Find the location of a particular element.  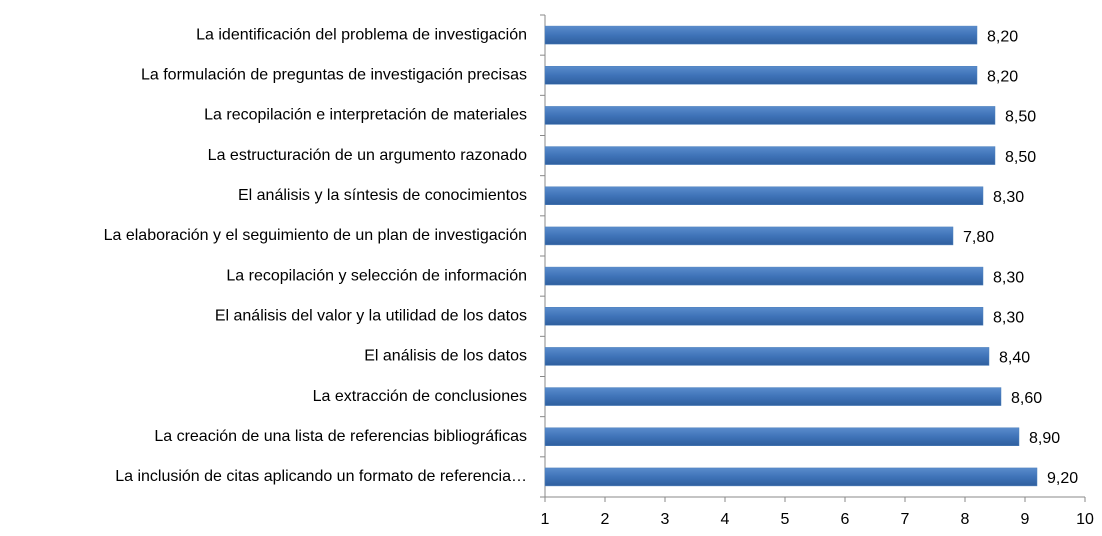

x-tick-label: 3 is located at coordinates (665, 519).